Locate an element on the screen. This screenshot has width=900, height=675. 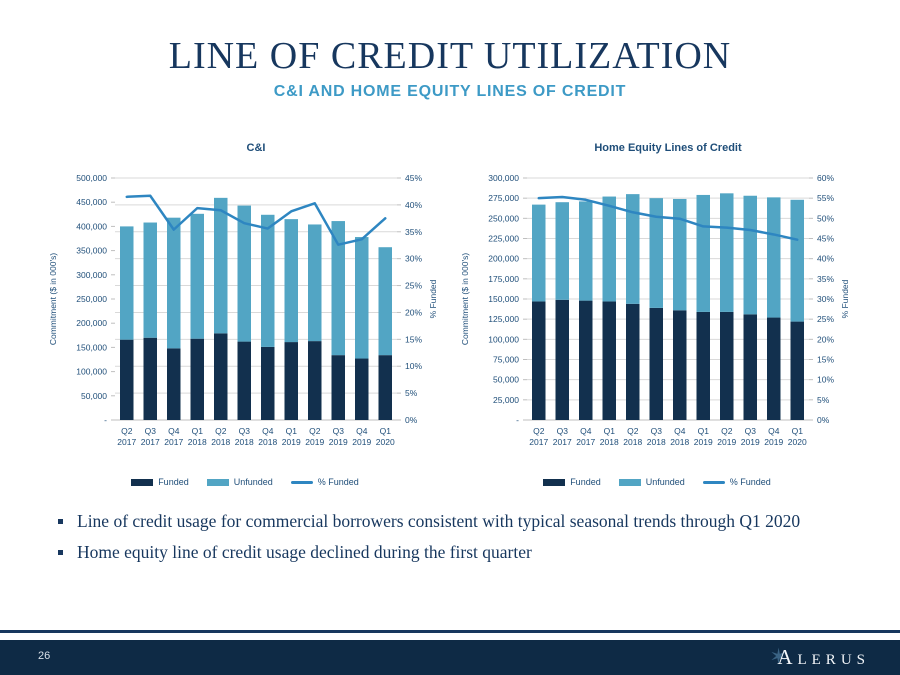
alerus-compass-icon: ✶ is located at coordinates (778, 656).